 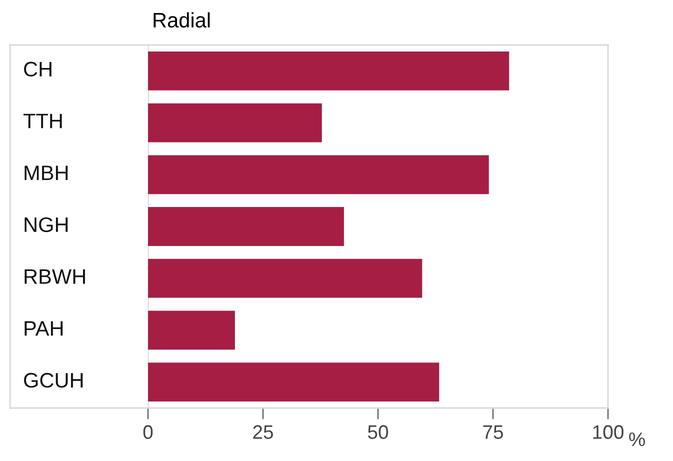 I want to click on y-tick-label: TTH, so click(x=42, y=121).